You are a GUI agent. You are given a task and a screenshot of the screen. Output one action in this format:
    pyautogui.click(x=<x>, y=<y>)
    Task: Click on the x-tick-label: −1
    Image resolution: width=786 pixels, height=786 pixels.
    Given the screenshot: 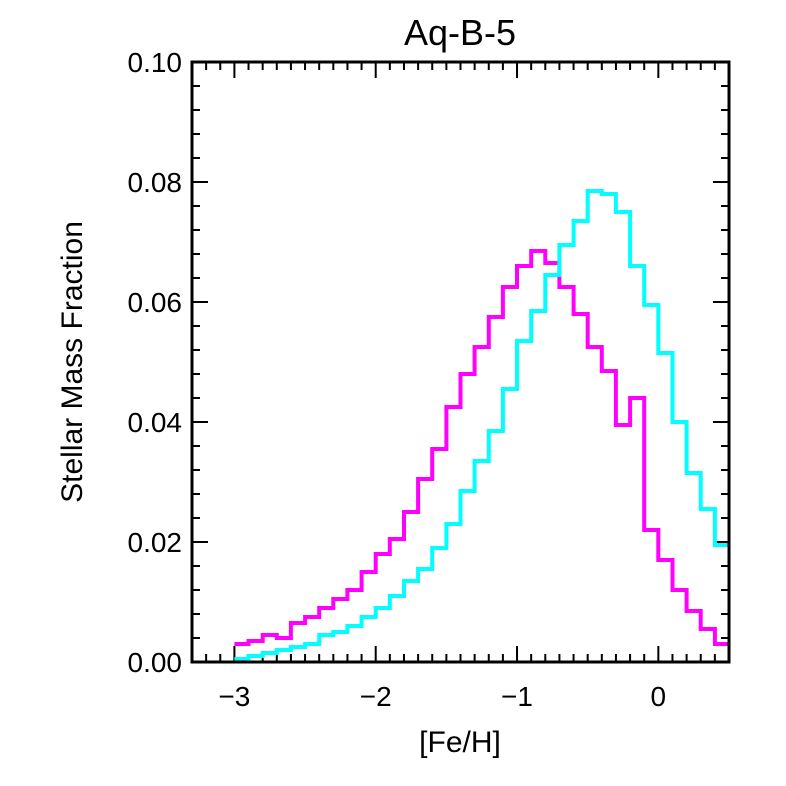 What is the action you would take?
    pyautogui.click(x=517, y=696)
    